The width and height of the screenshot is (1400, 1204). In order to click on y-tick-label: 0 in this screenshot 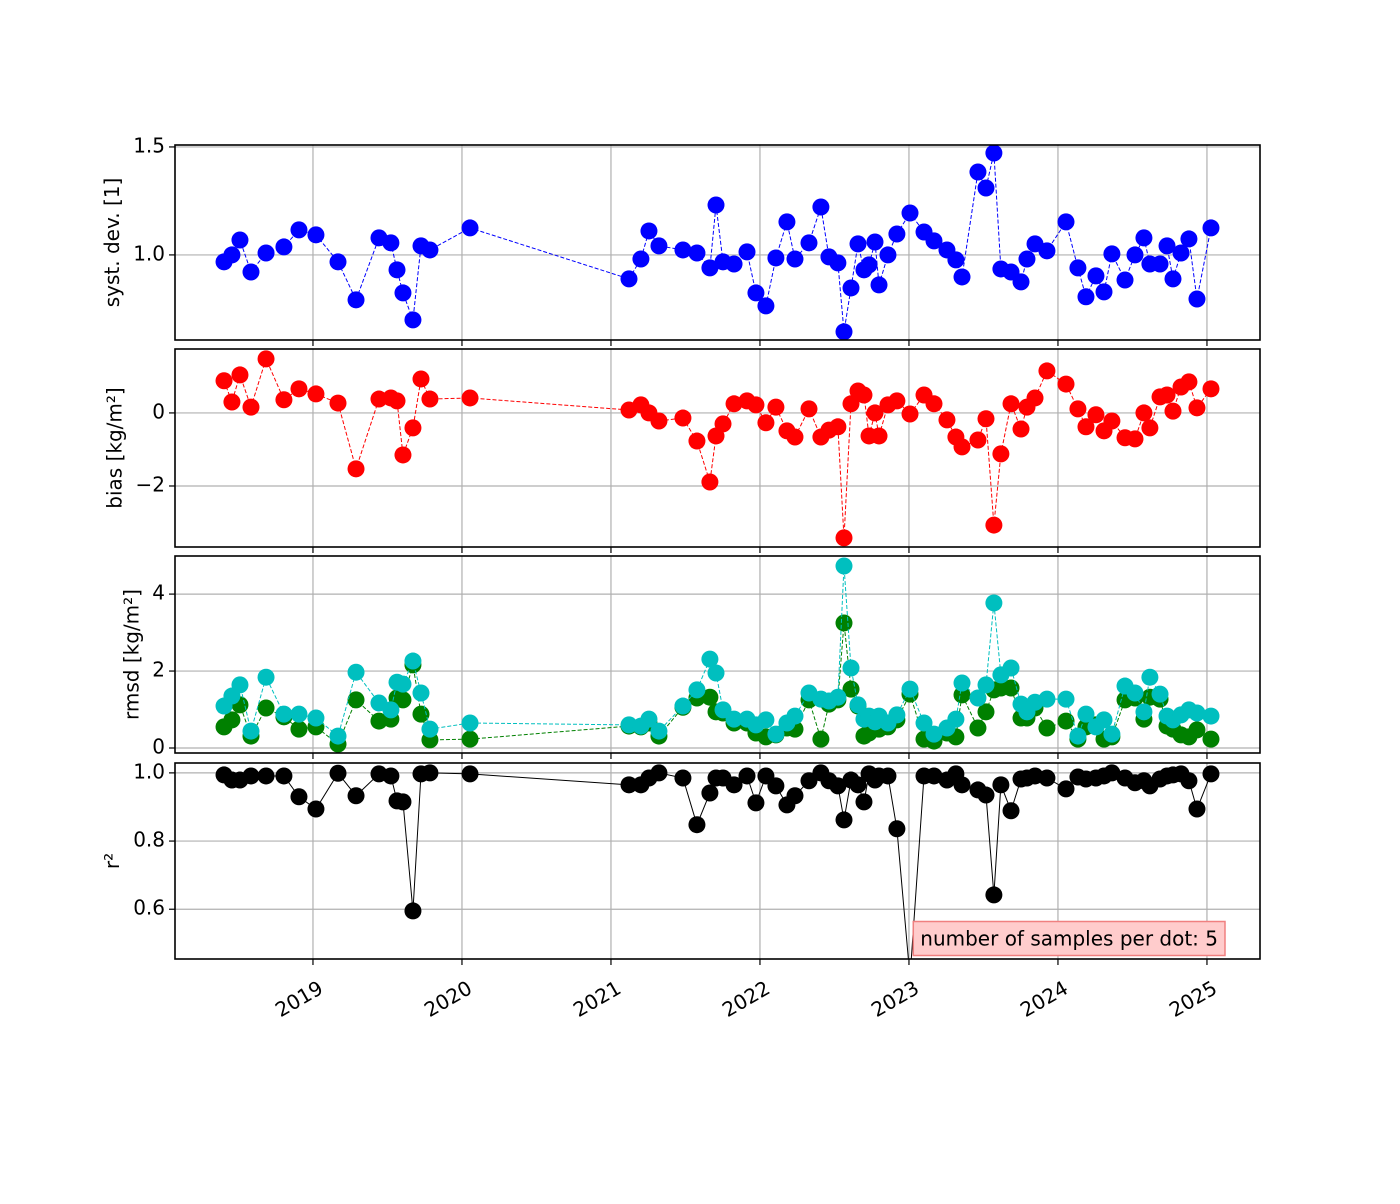, I will do `click(158, 746)`.